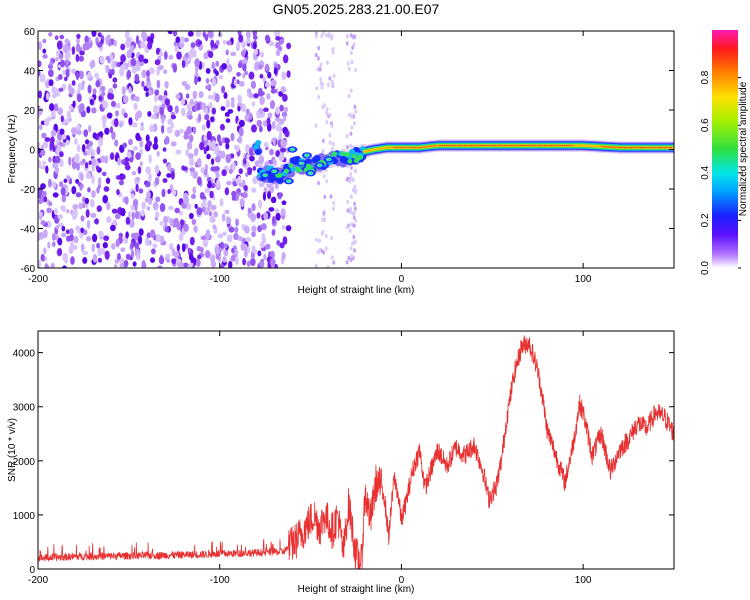 This screenshot has height=600, width=750. Describe the element at coordinates (30, 72) in the screenshot. I see `spectrogram-ytick-label: 40` at that location.